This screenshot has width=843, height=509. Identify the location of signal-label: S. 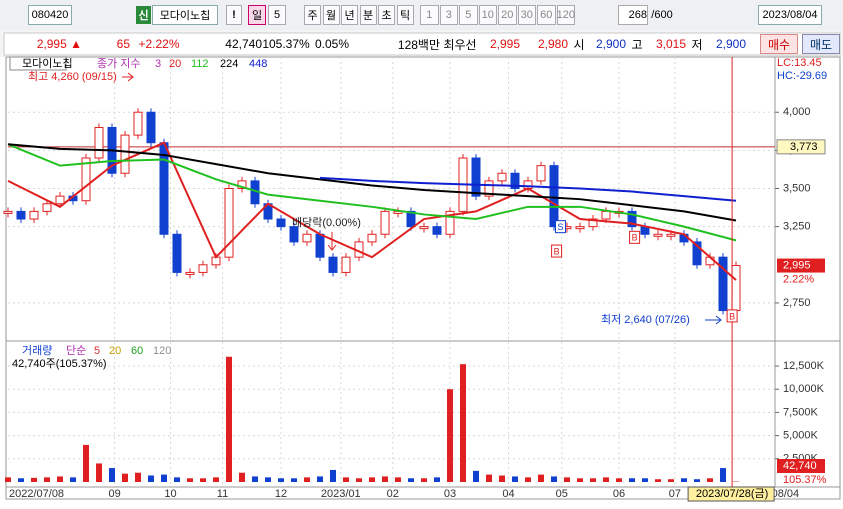
(560, 227).